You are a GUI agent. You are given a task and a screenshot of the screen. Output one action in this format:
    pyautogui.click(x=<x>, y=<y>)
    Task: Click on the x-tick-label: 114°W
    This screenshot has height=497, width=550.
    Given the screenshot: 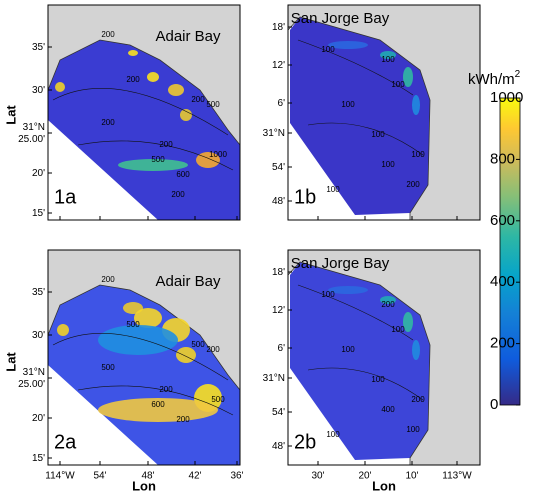 What is the action you would take?
    pyautogui.click(x=60, y=476)
    